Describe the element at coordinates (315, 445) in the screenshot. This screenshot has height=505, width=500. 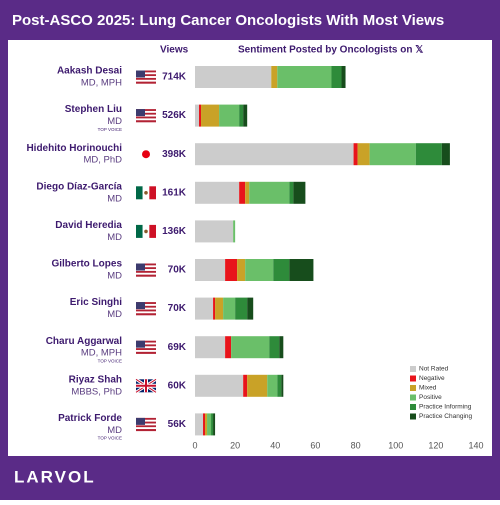
I see `x-tick-label: 60` at that location.